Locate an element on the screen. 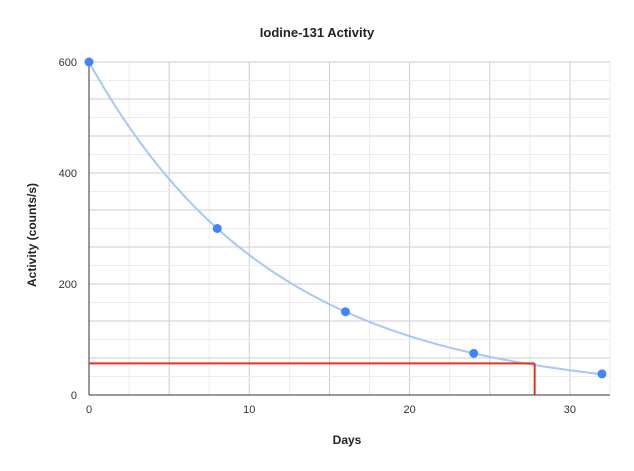 The image size is (634, 471). y-tick-label: 400 is located at coordinates (68, 174).